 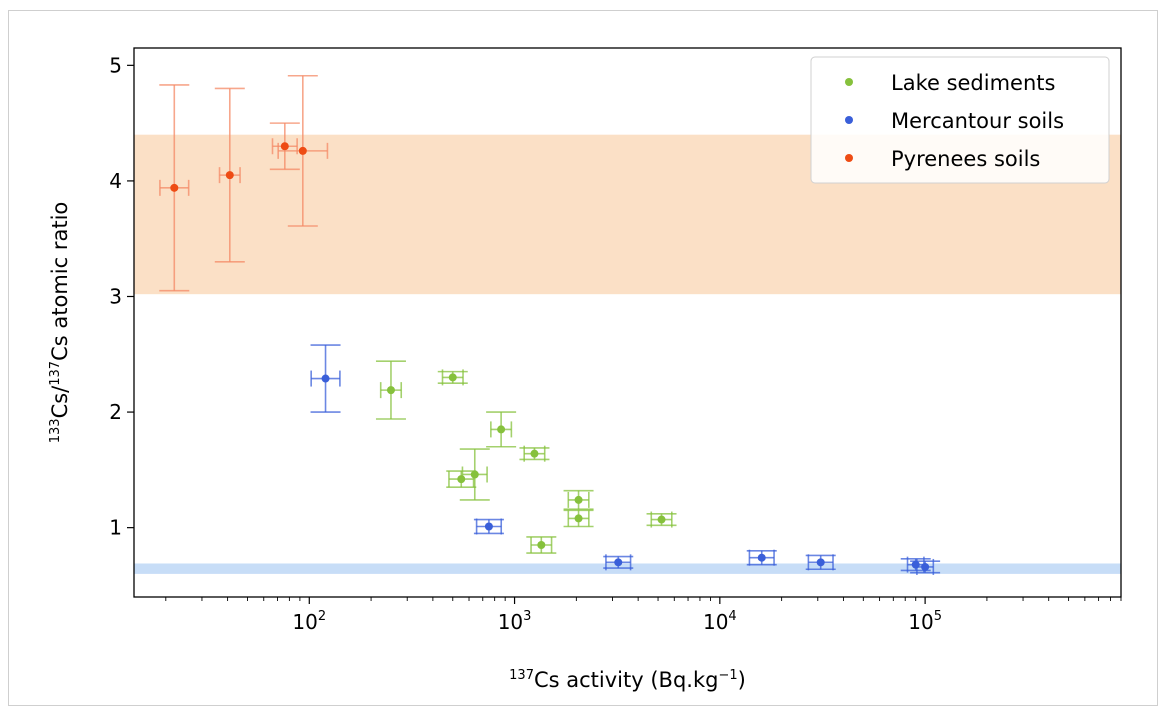 I want to click on x-axis-label-unit-exponent: −1, so click(x=727, y=675).